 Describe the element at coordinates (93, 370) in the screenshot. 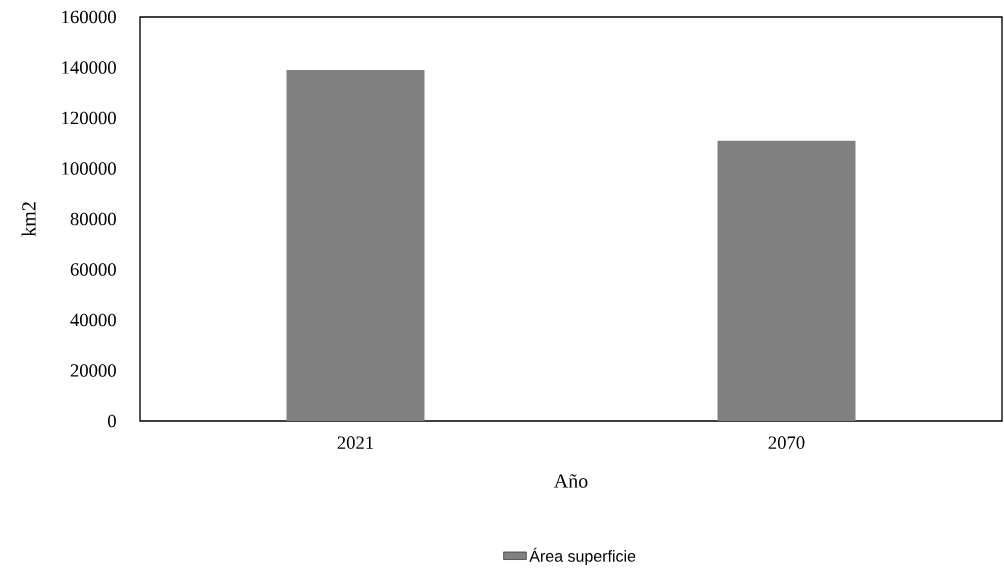

I see `y-tick-label: 20000` at that location.